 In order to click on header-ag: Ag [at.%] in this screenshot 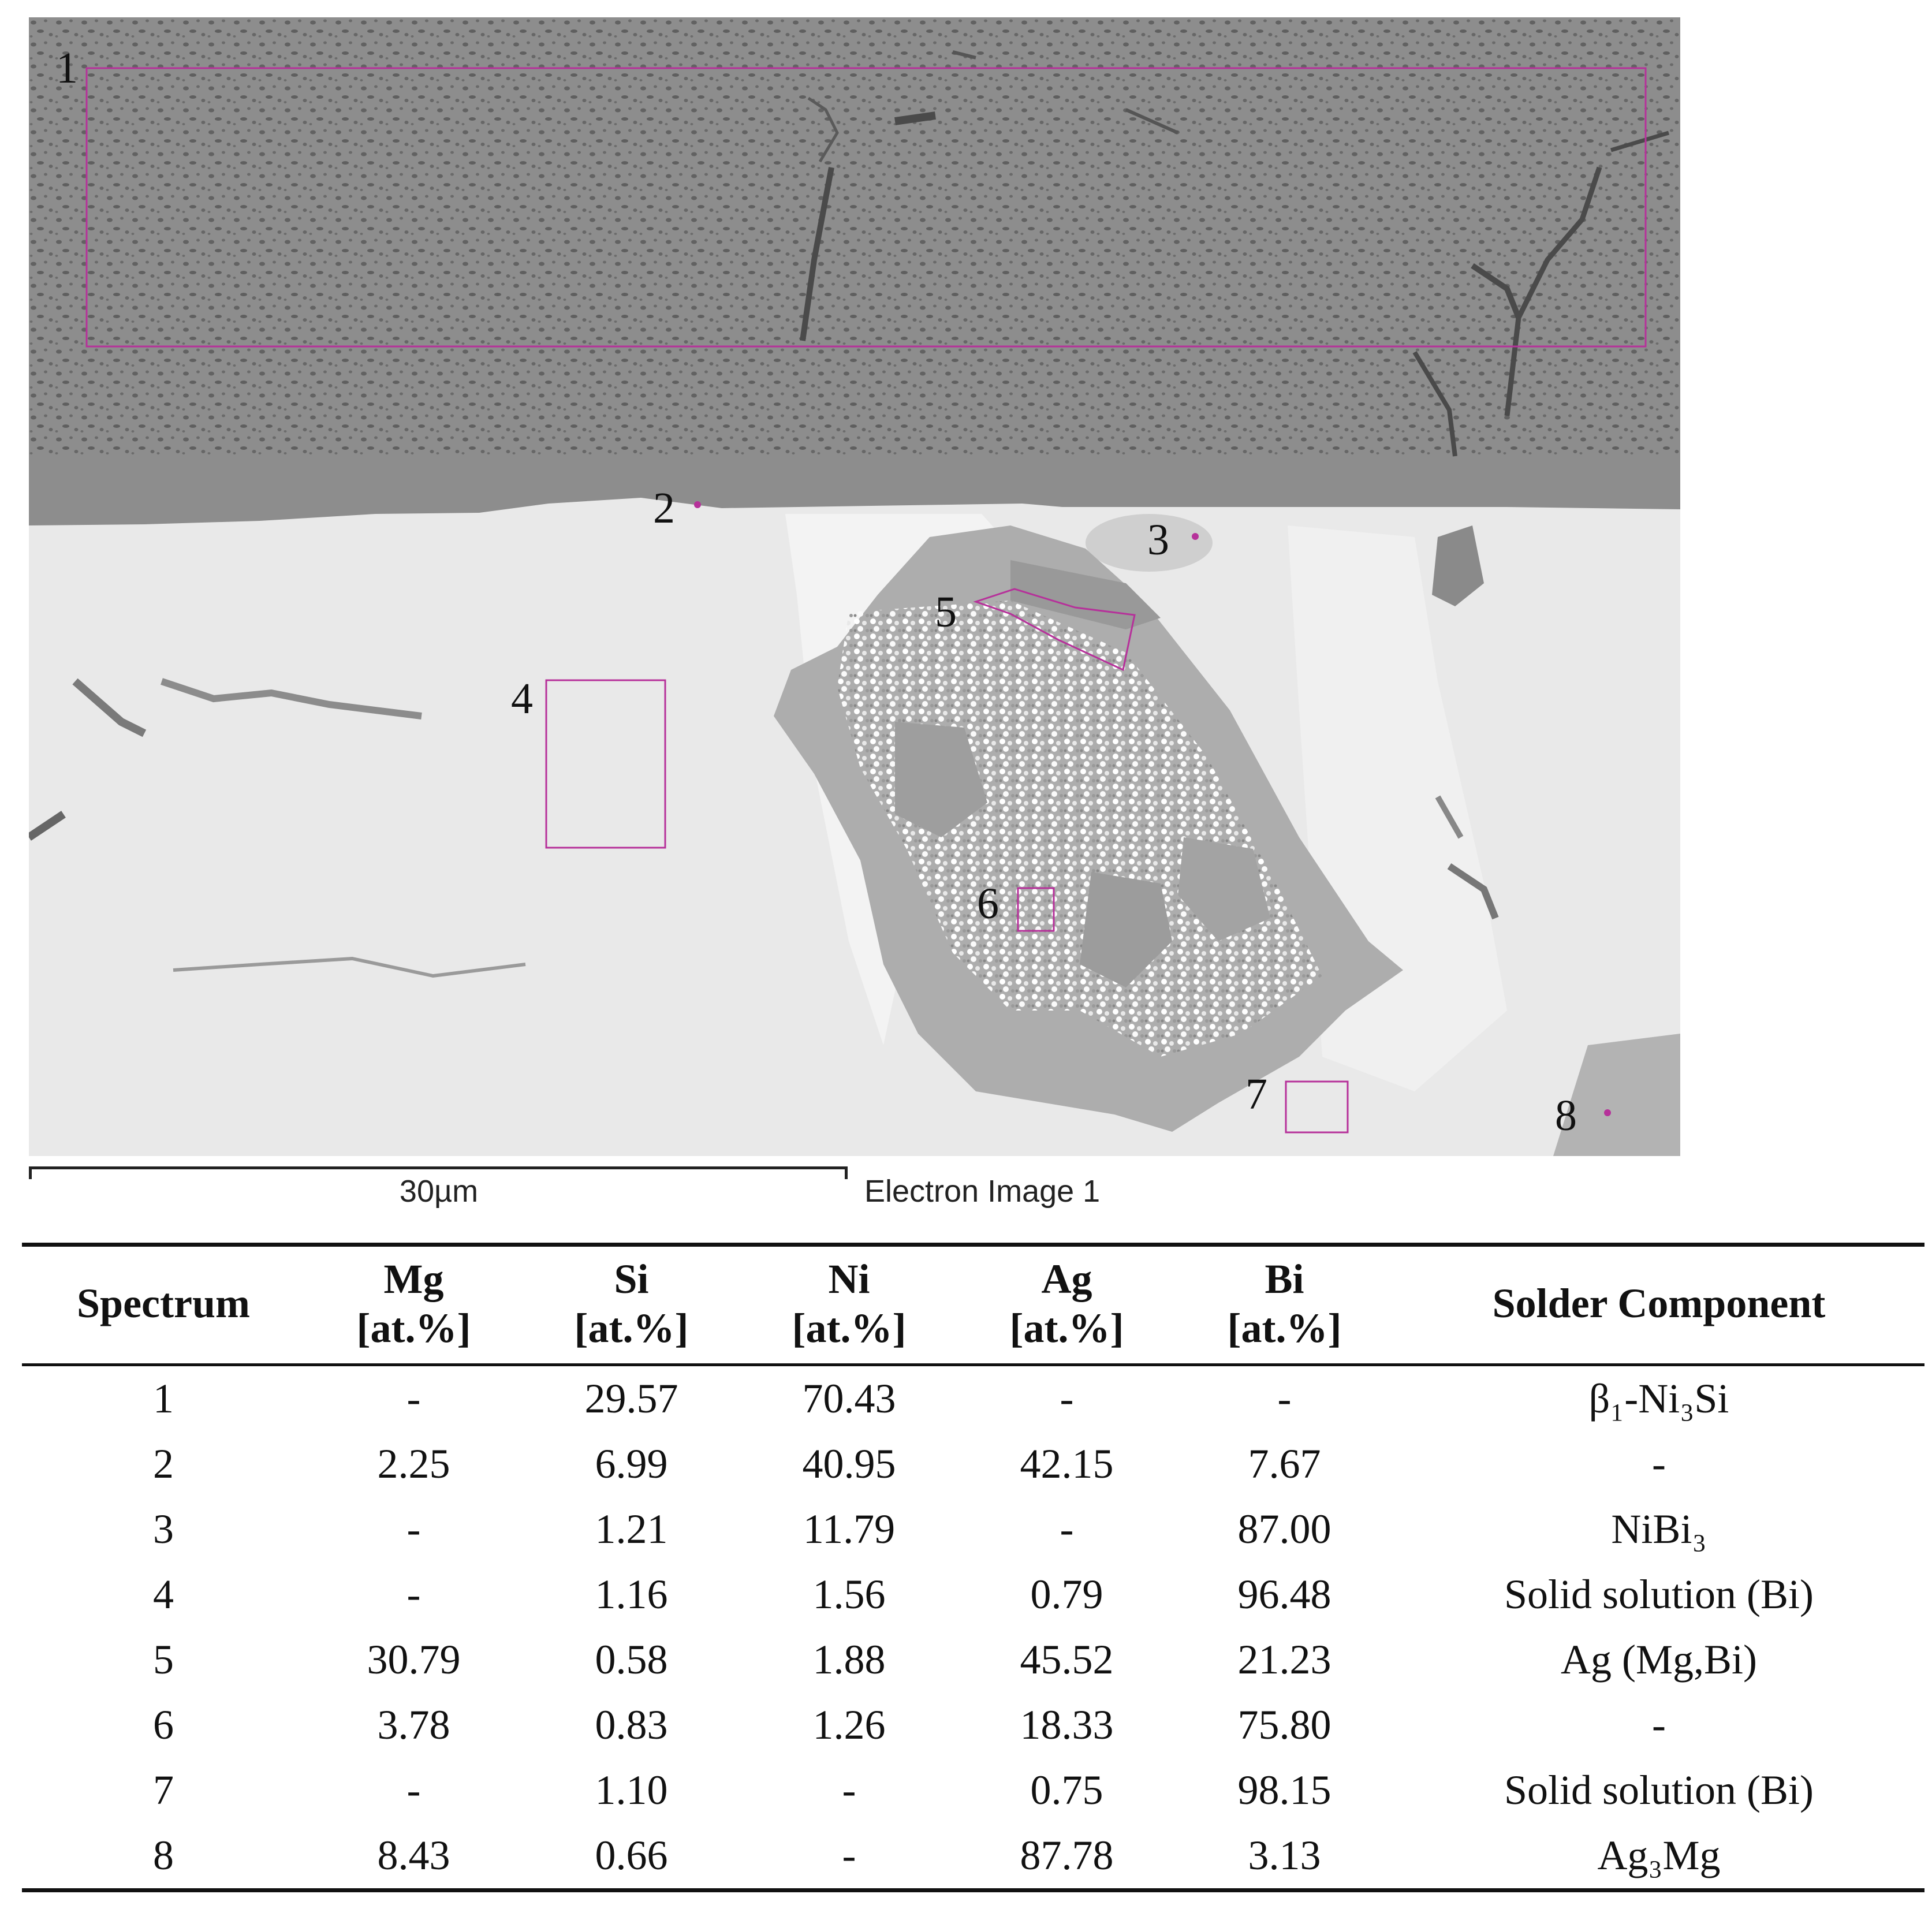, I will do `click(1066, 1303)`.